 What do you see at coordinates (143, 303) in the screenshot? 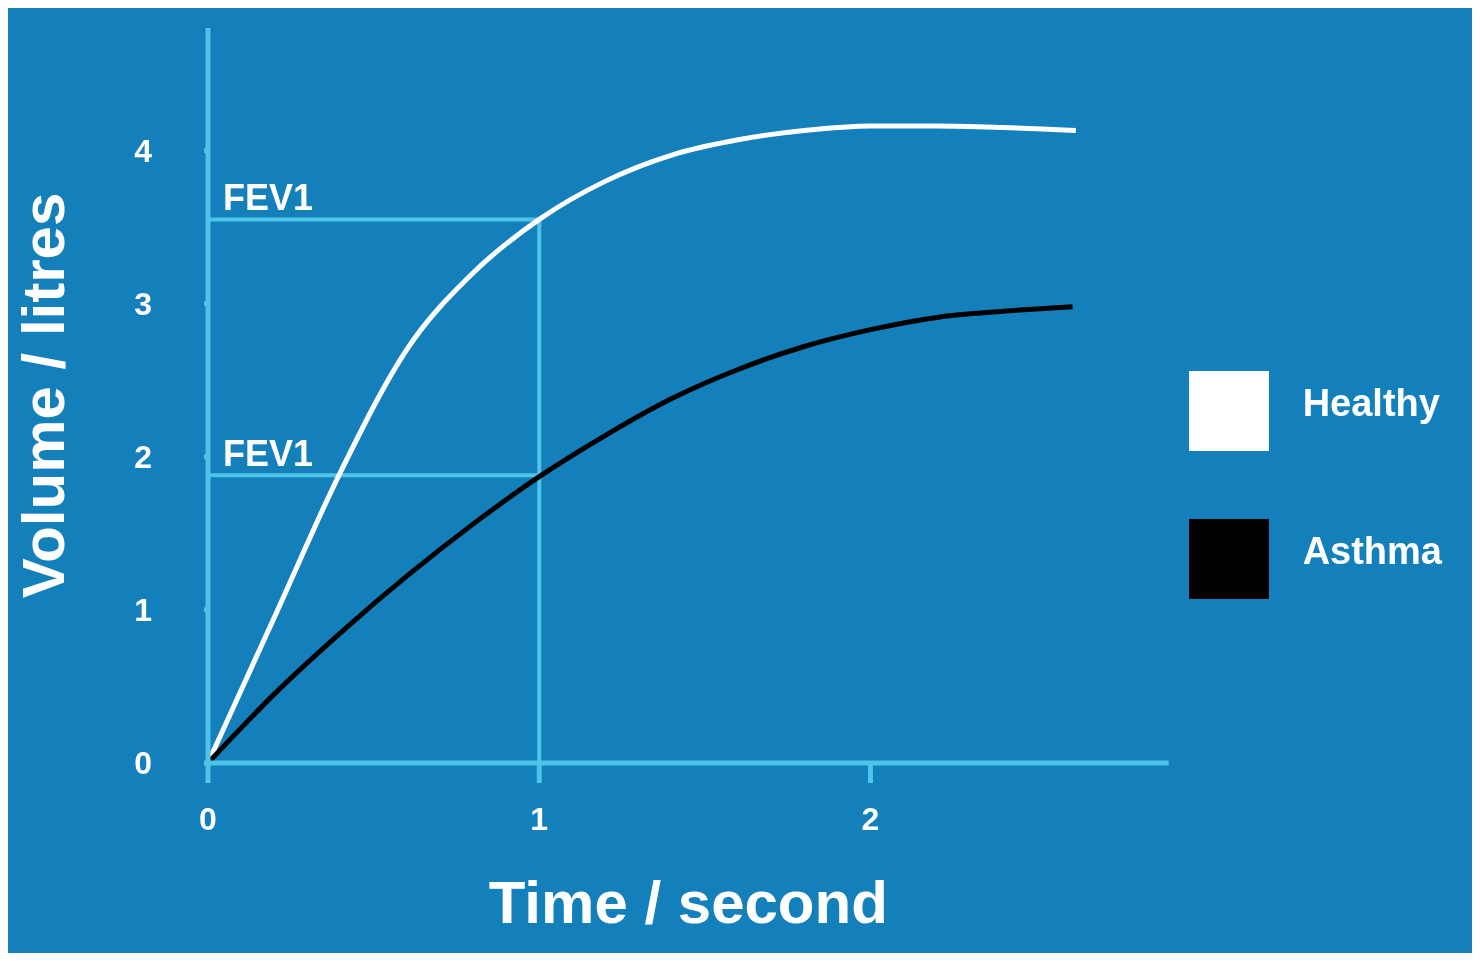
I see `y-tick-label: 3` at bounding box center [143, 303].